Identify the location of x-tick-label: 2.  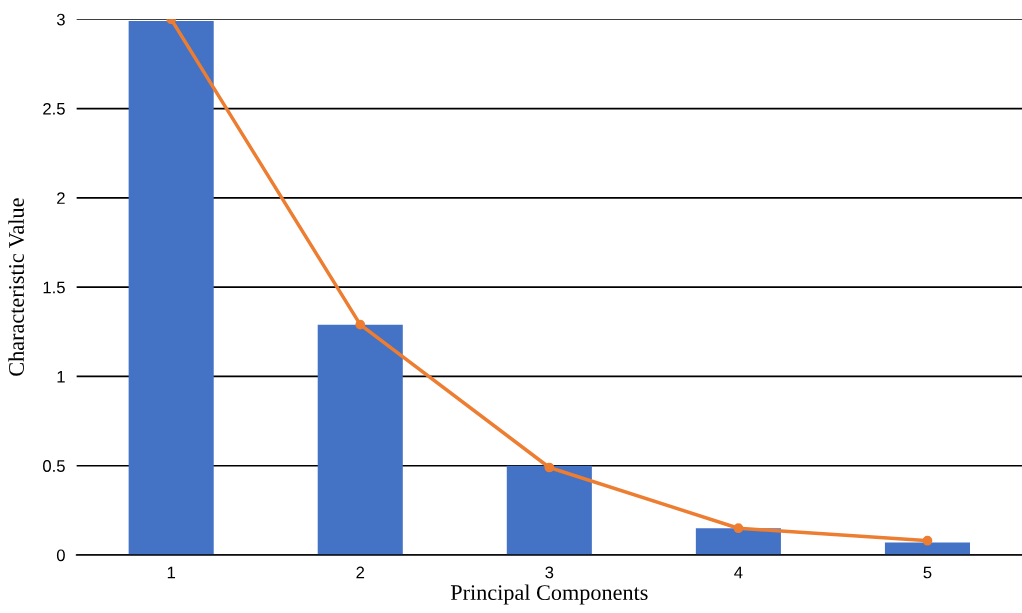
(360, 572).